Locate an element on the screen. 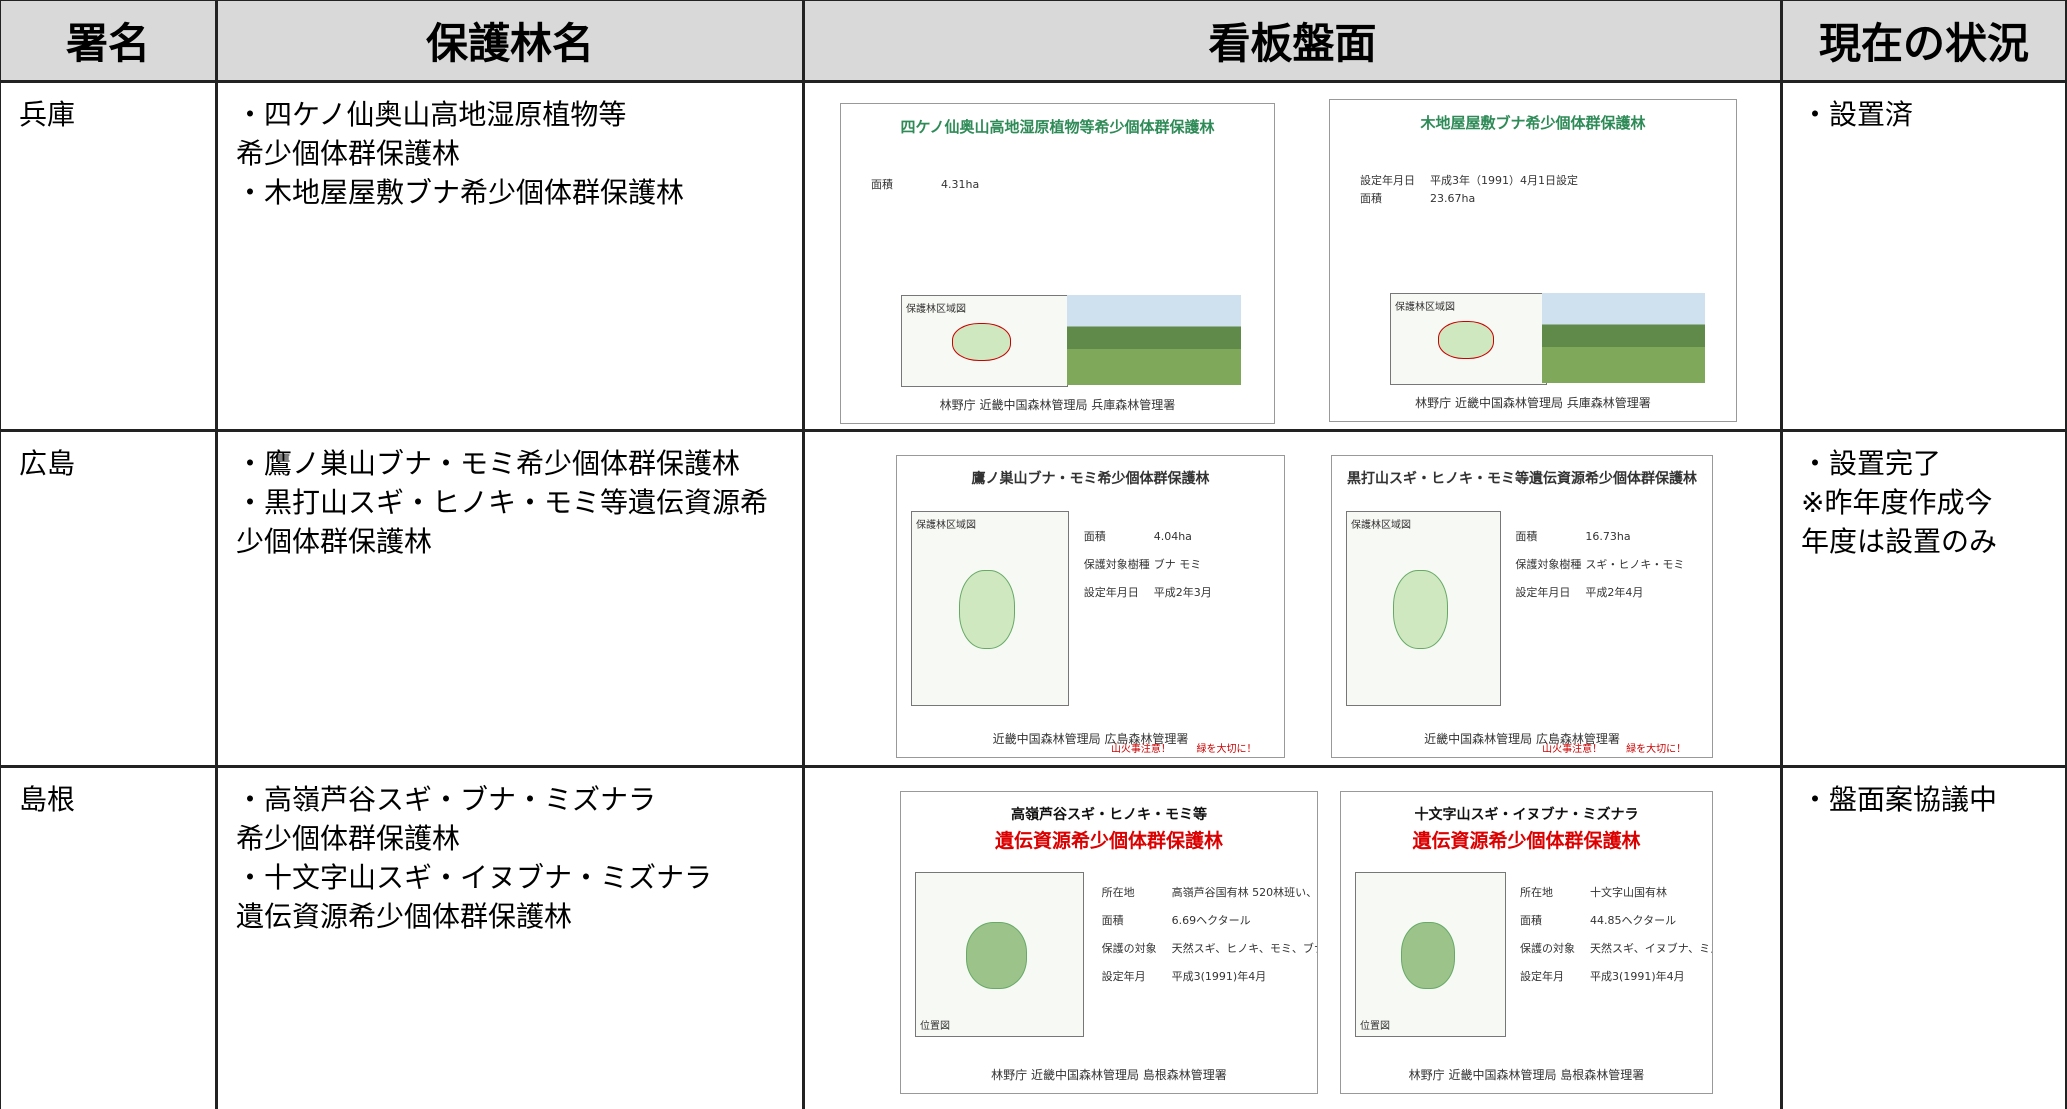 The height and width of the screenshot is (1109, 2067). field-value: 4.04ha is located at coordinates (1172, 536).